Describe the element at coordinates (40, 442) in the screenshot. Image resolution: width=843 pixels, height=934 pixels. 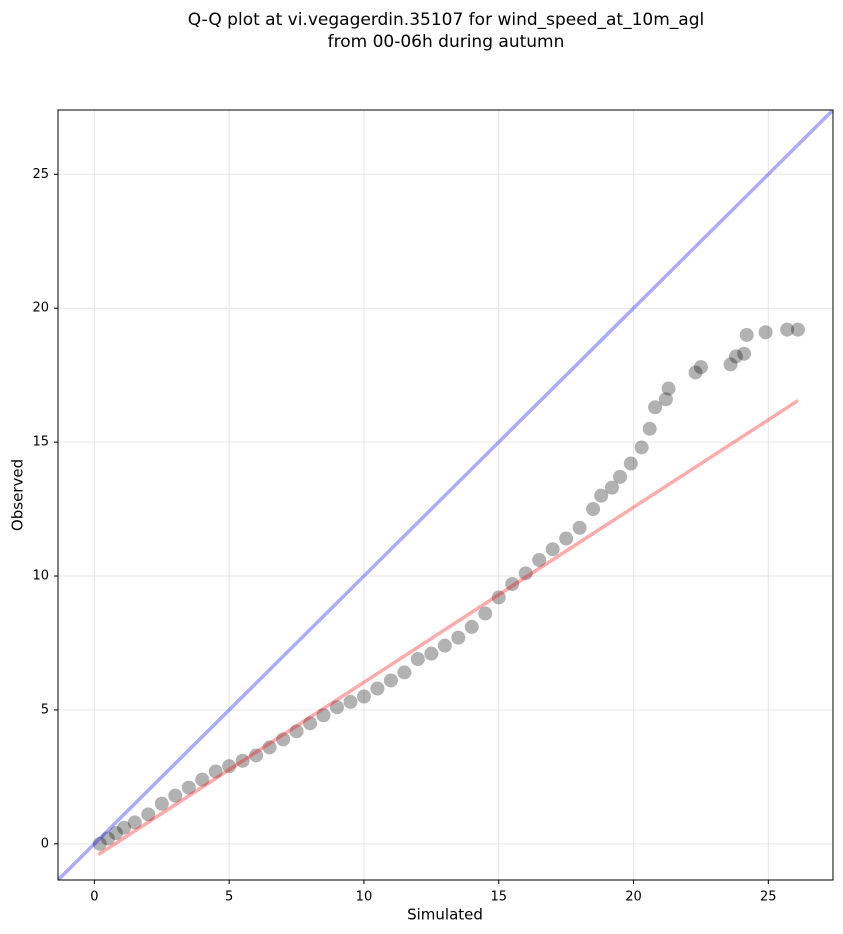
I see `y-tick-label: 15` at that location.